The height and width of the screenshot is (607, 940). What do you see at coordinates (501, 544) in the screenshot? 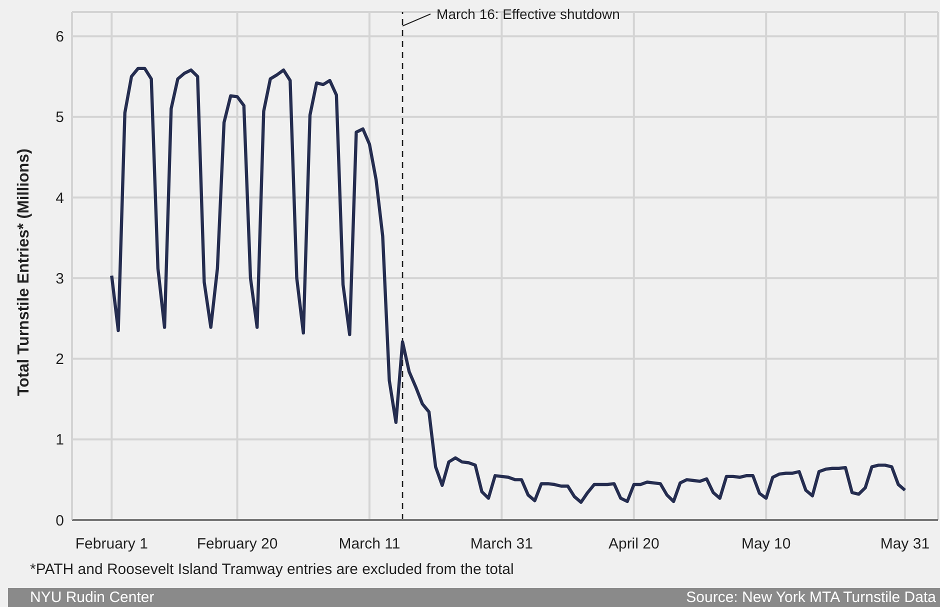
I see `x-tick-label: March 31` at bounding box center [501, 544].